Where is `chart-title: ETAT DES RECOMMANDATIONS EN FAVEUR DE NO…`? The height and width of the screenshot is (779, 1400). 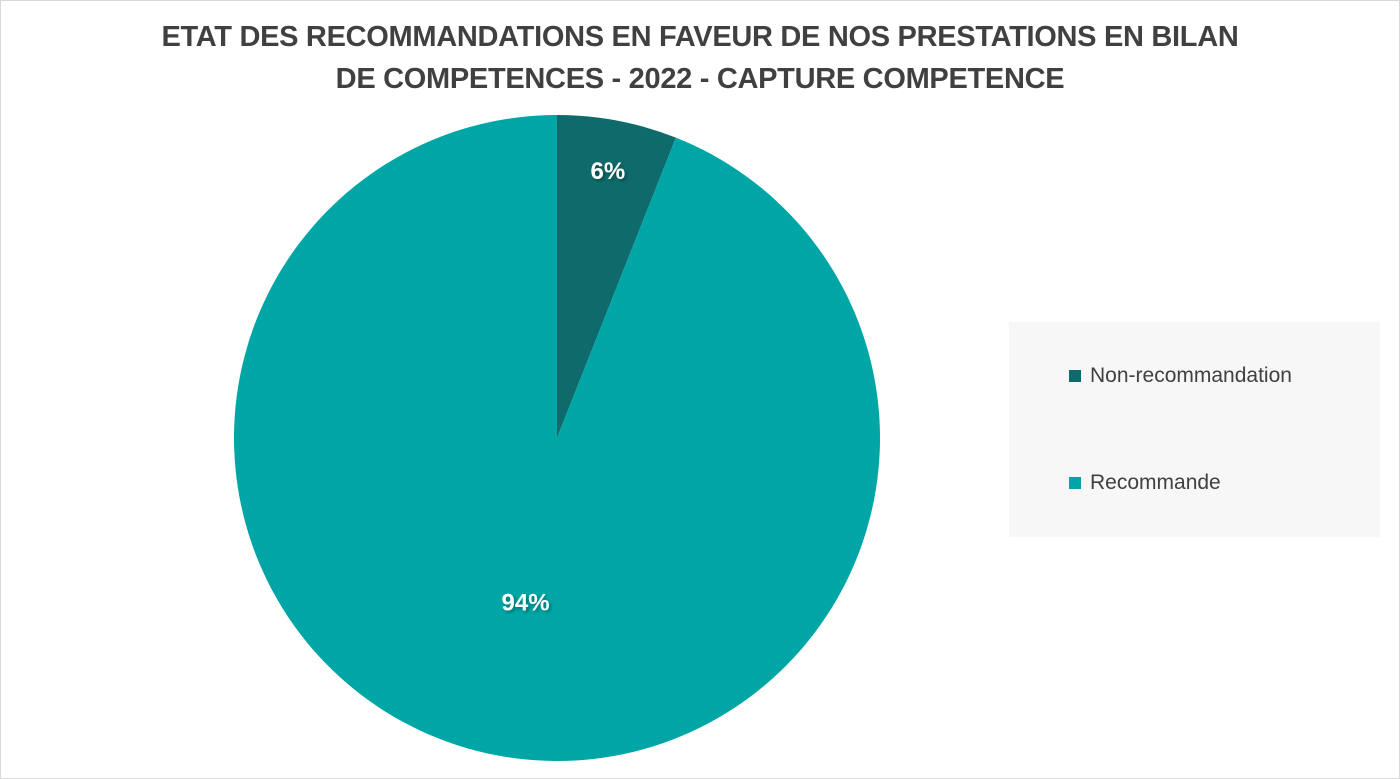 chart-title: ETAT DES RECOMMANDATIONS EN FAVEUR DE NO… is located at coordinates (700, 58).